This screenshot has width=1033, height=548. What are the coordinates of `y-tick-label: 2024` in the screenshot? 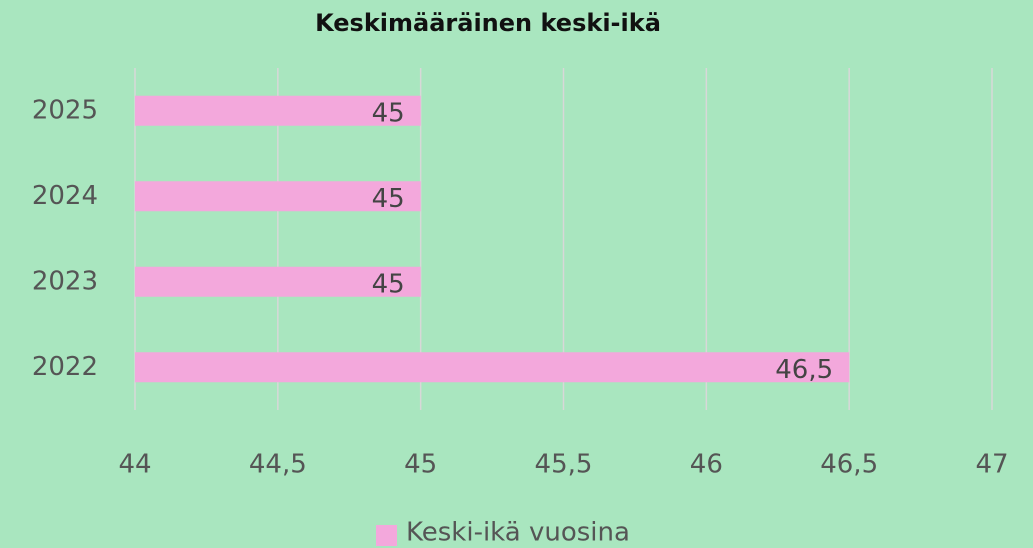 It's located at (65, 196).